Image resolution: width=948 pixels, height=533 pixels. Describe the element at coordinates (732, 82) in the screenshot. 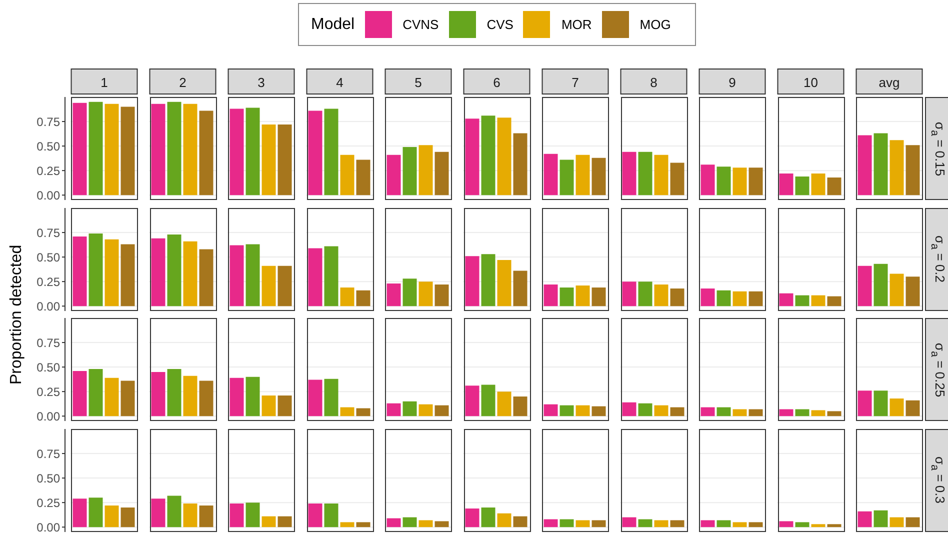

I see `x-tick-label: 9` at that location.